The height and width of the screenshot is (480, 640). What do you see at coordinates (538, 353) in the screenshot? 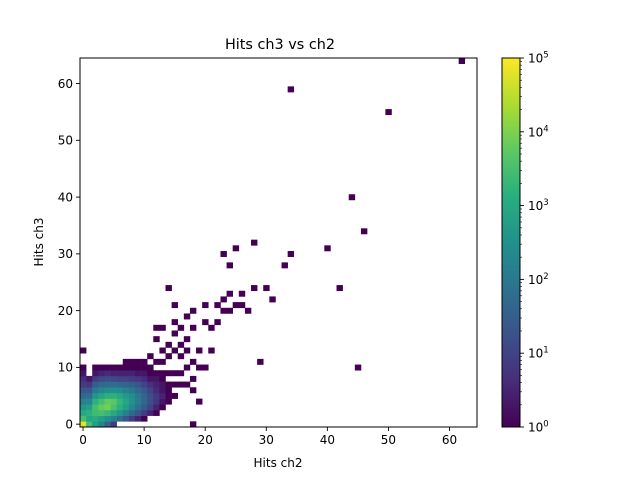
I see `colorbar-tick-label: 10¹` at bounding box center [538, 353].